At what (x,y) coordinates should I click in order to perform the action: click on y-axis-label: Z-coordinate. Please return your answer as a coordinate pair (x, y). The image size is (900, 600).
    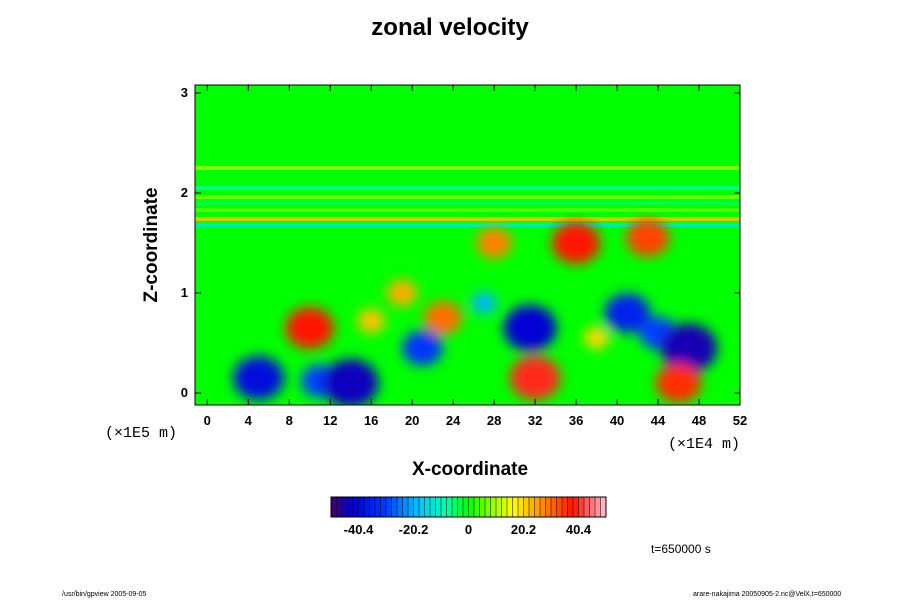
    Looking at the image, I should click on (151, 245).